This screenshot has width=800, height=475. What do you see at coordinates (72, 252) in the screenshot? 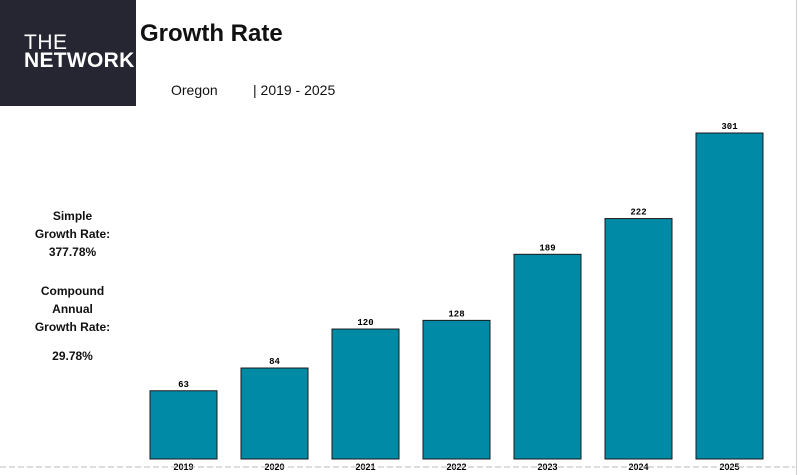
I see `simple-growth-value: 377.78%` at bounding box center [72, 252].